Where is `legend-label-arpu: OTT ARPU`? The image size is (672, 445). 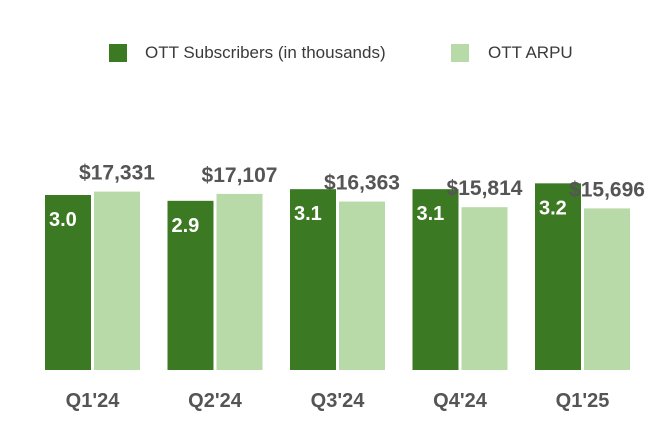
legend-label-arpu: OTT ARPU is located at coordinates (530, 52).